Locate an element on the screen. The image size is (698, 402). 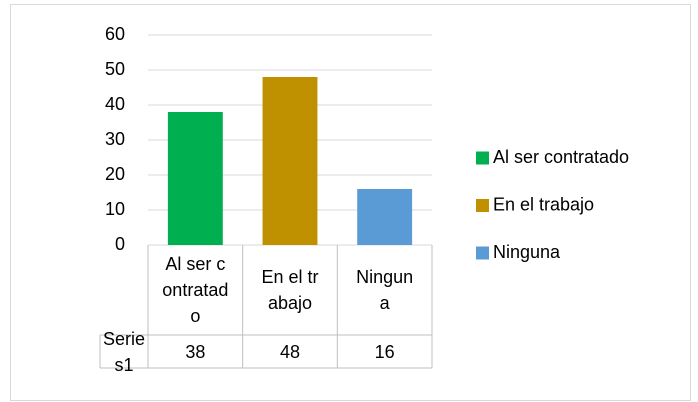
table-value: 16 is located at coordinates (384, 351).